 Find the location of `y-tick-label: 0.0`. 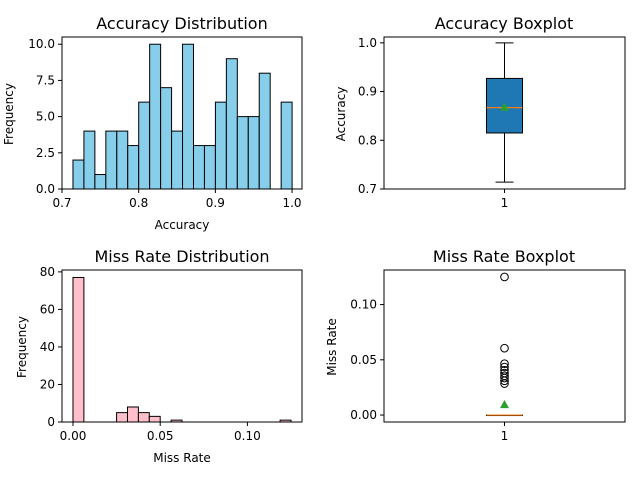

y-tick-label: 0.0 is located at coordinates (45, 189).